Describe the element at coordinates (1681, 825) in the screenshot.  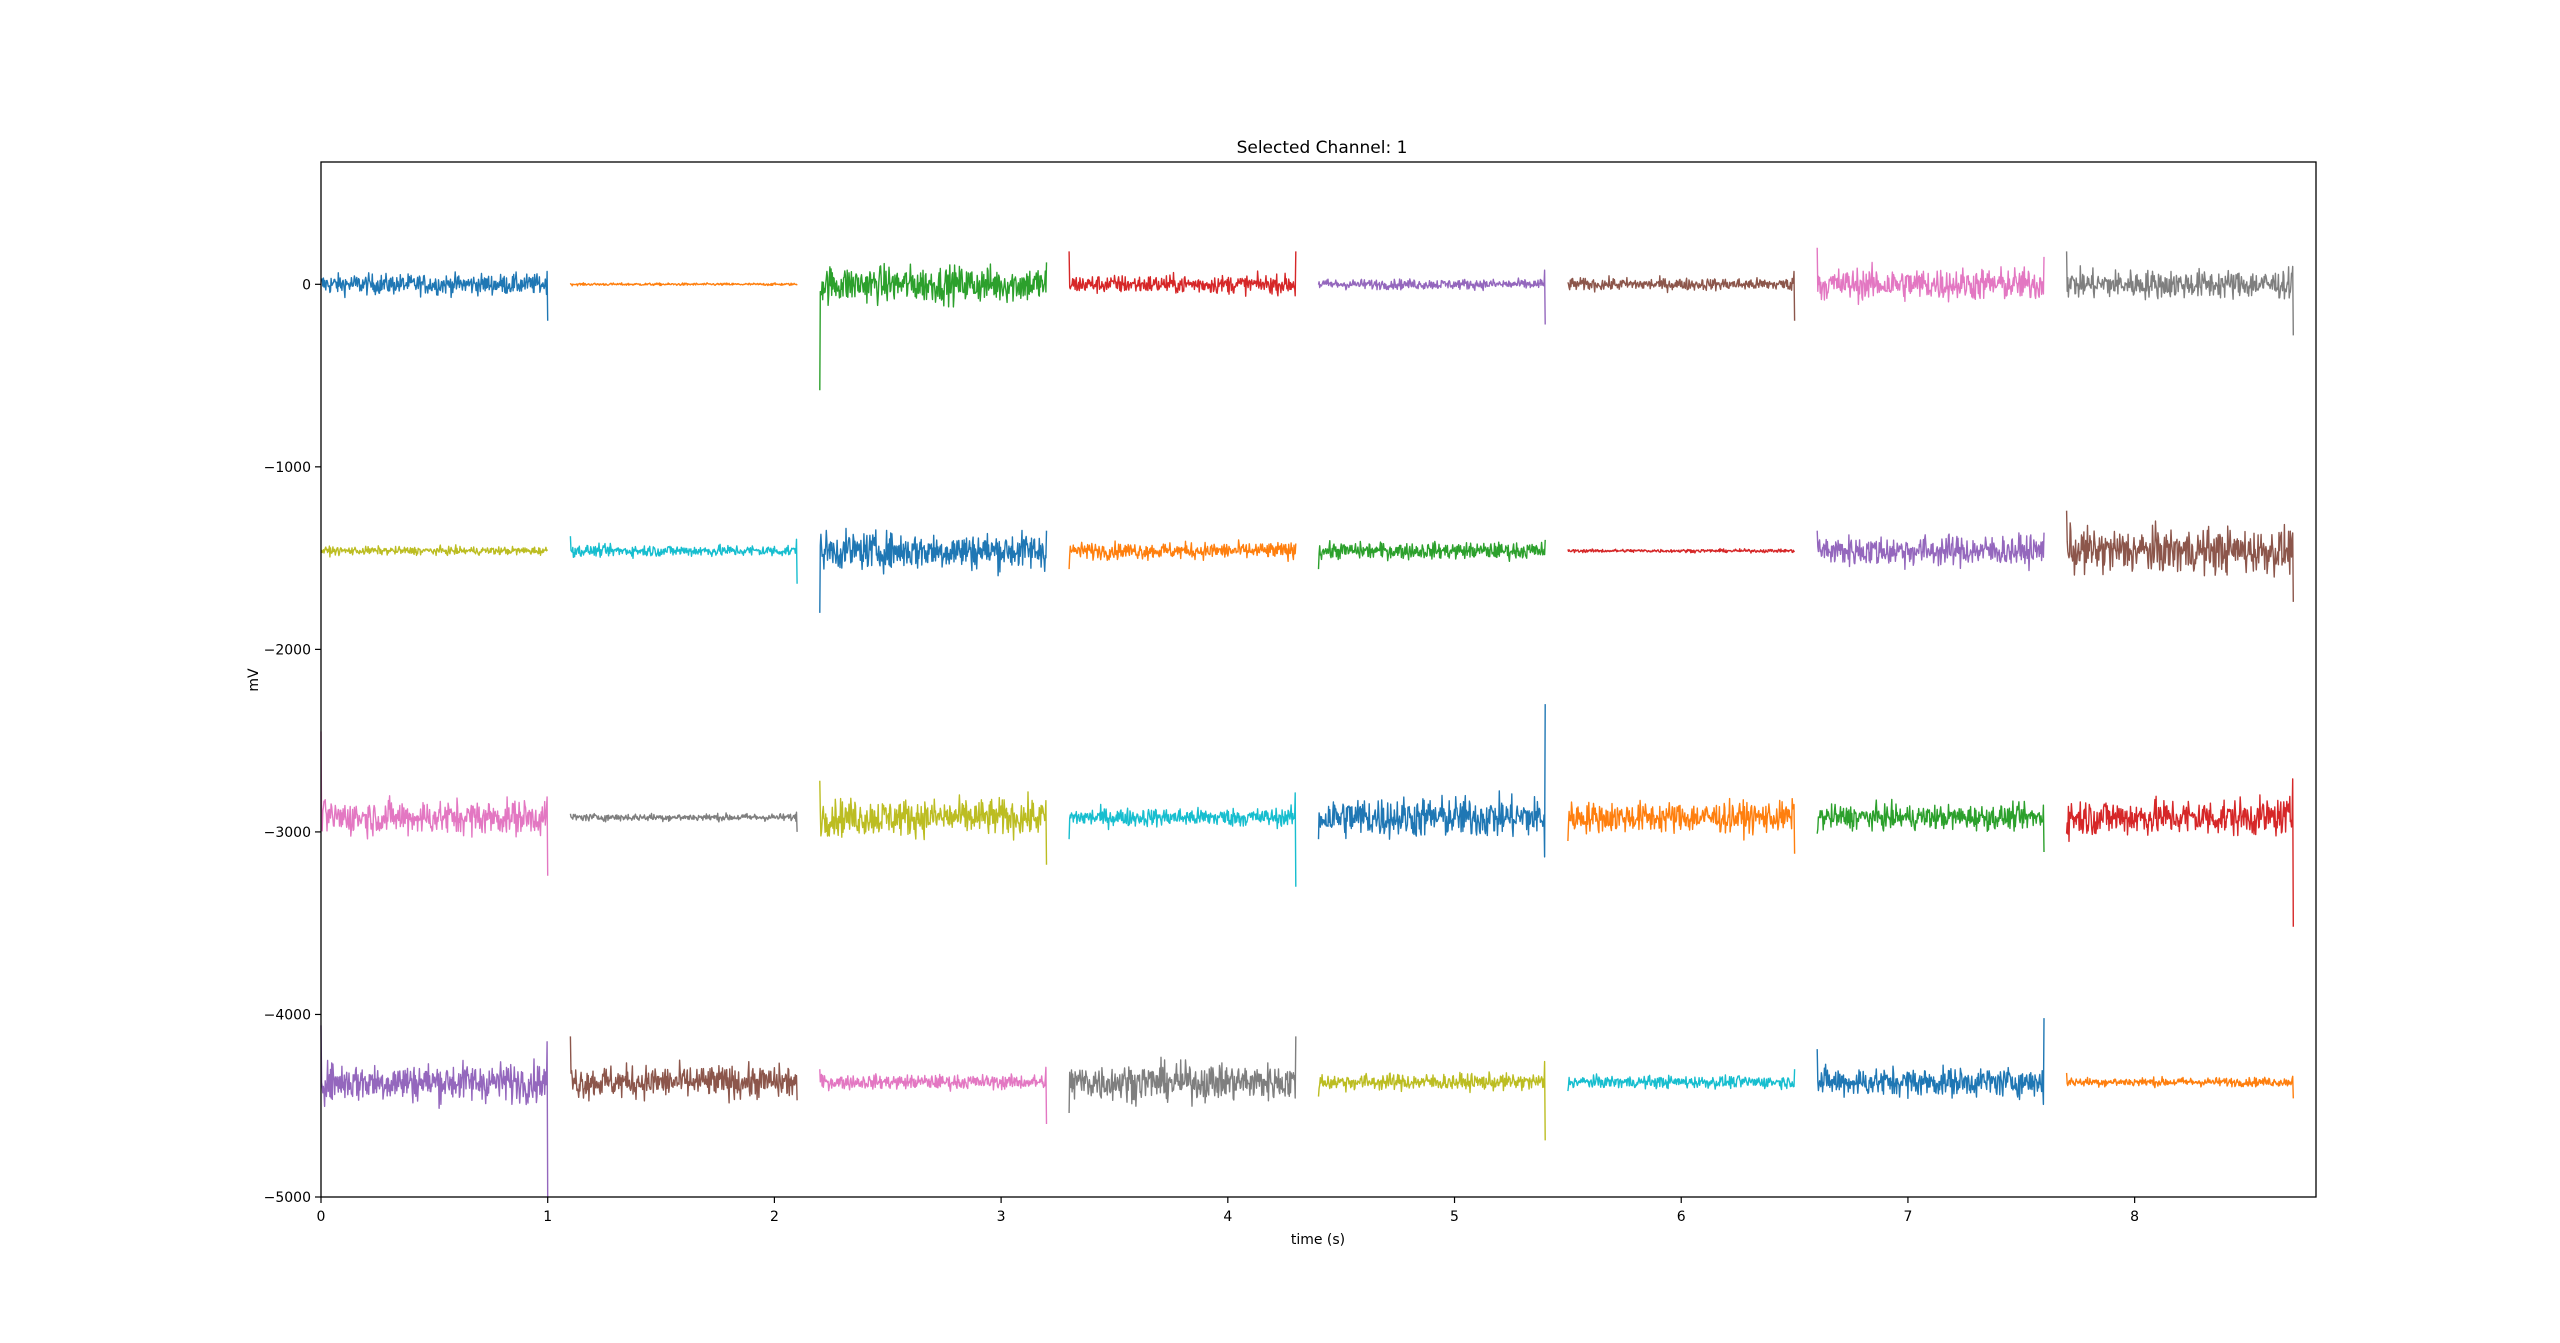
I see `trace-row3-seg6` at that location.